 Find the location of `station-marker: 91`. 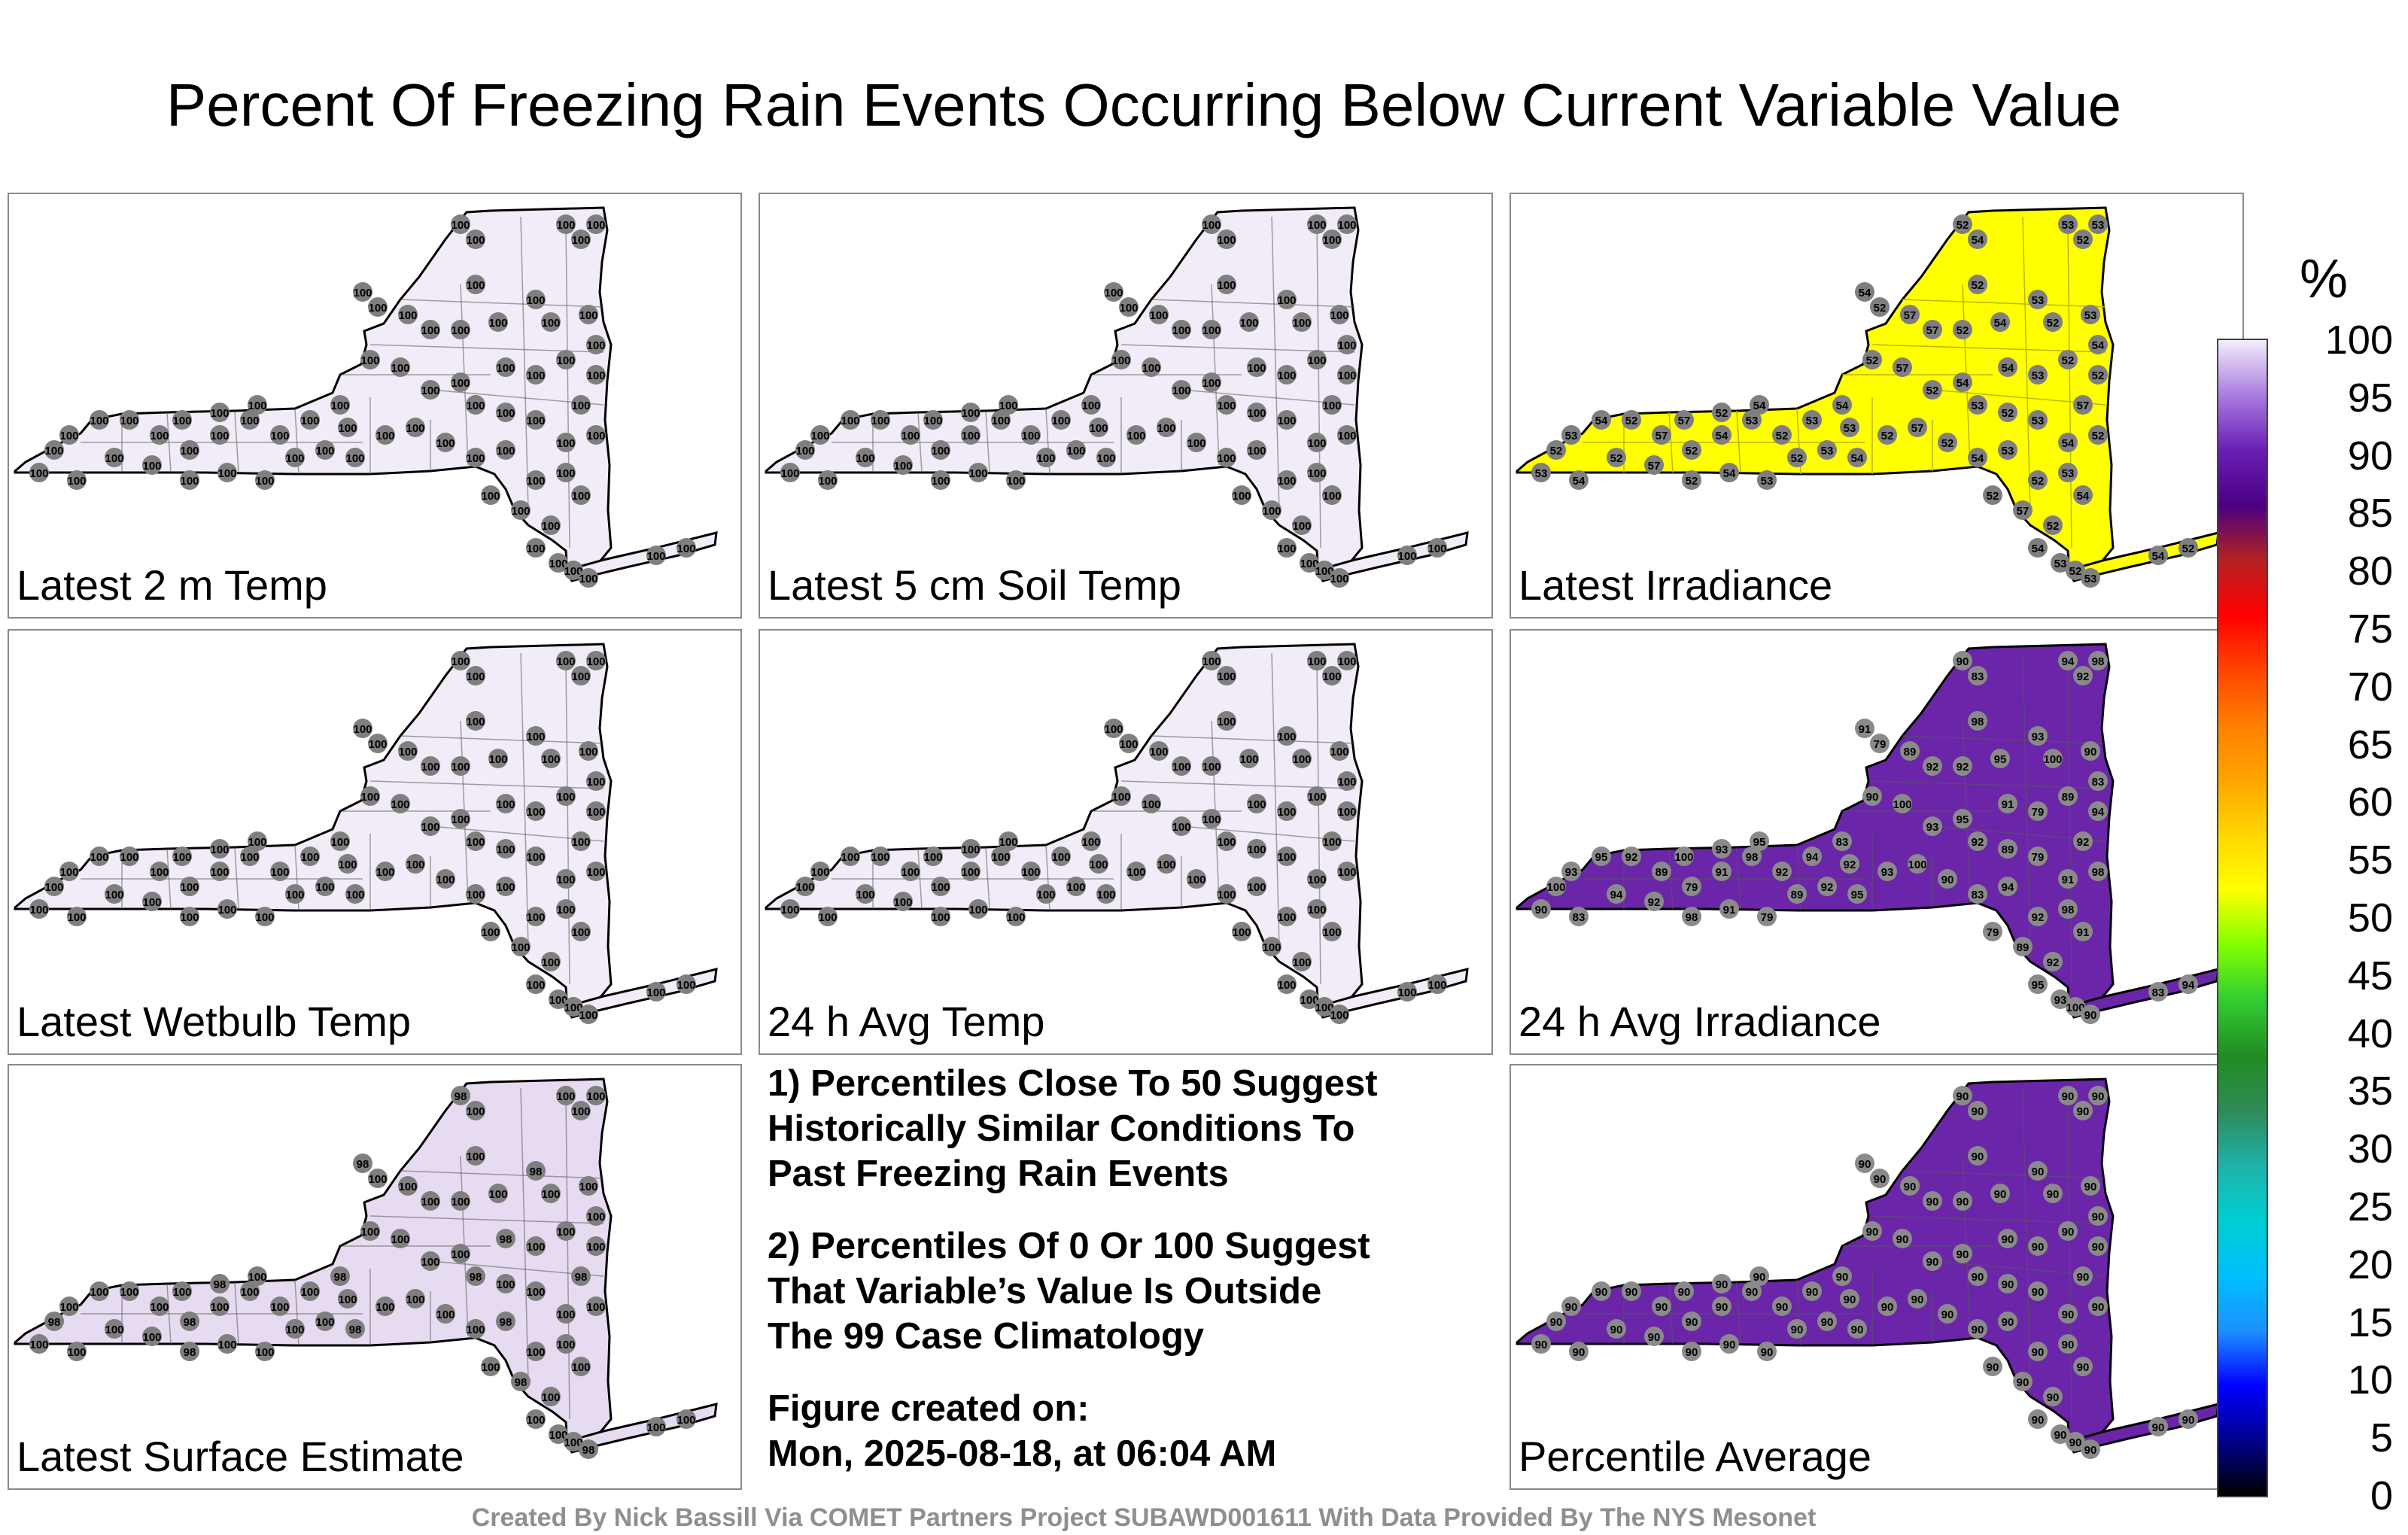

station-marker: 91 is located at coordinates (1722, 871).